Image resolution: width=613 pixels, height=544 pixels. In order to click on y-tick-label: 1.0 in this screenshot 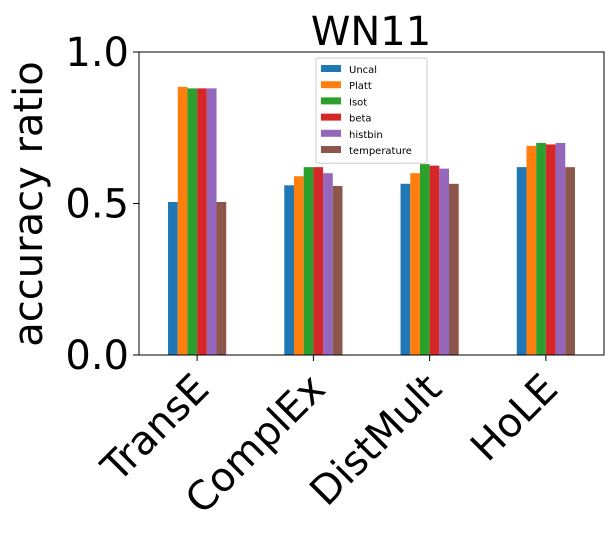, I will do `click(97, 53)`.